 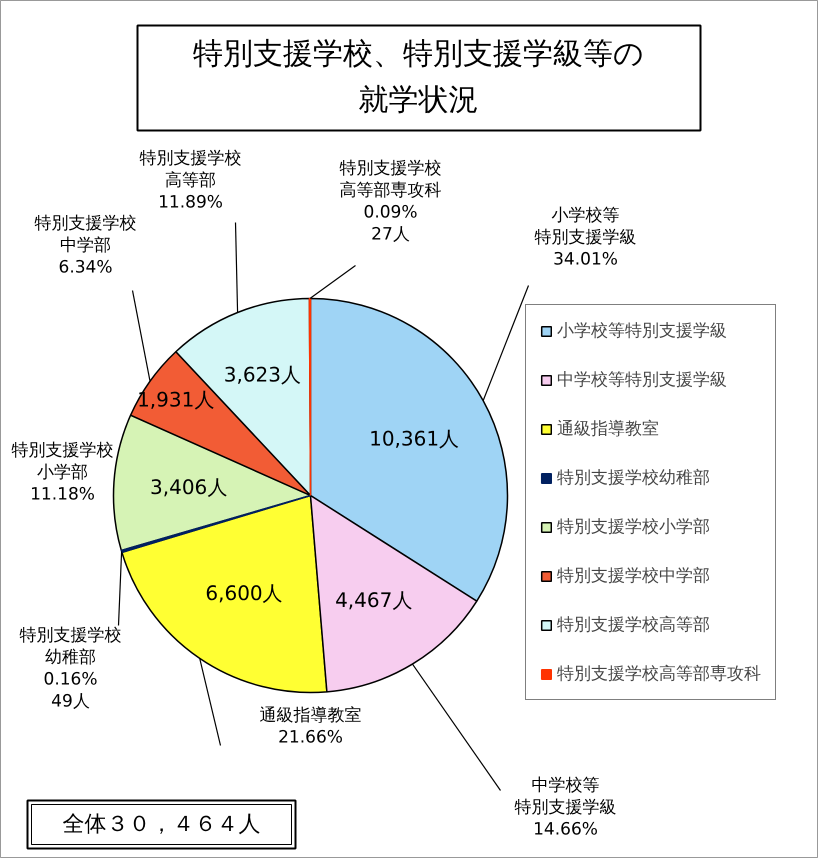 What do you see at coordinates (244, 593) in the screenshot?
I see `data-label: 6,600人` at bounding box center [244, 593].